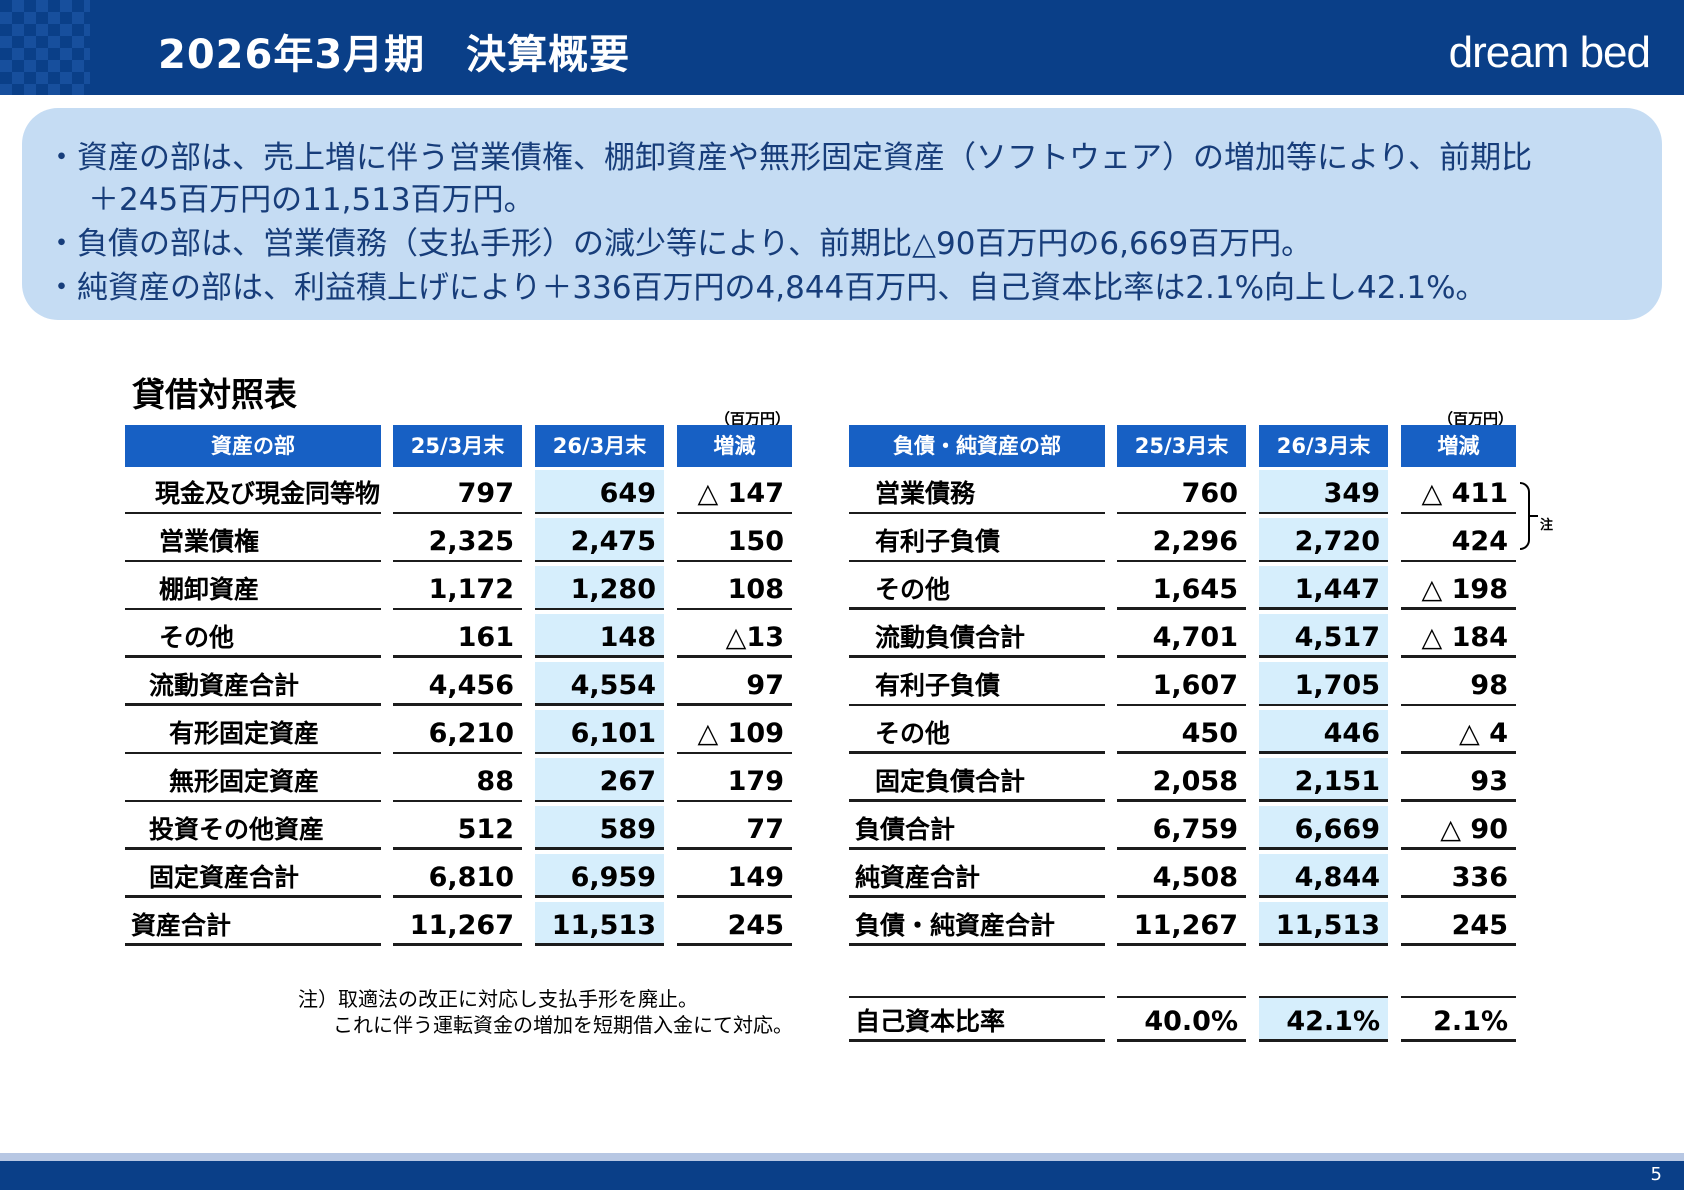  I want to click on liabilities-row-diff: 245, so click(1458, 924).